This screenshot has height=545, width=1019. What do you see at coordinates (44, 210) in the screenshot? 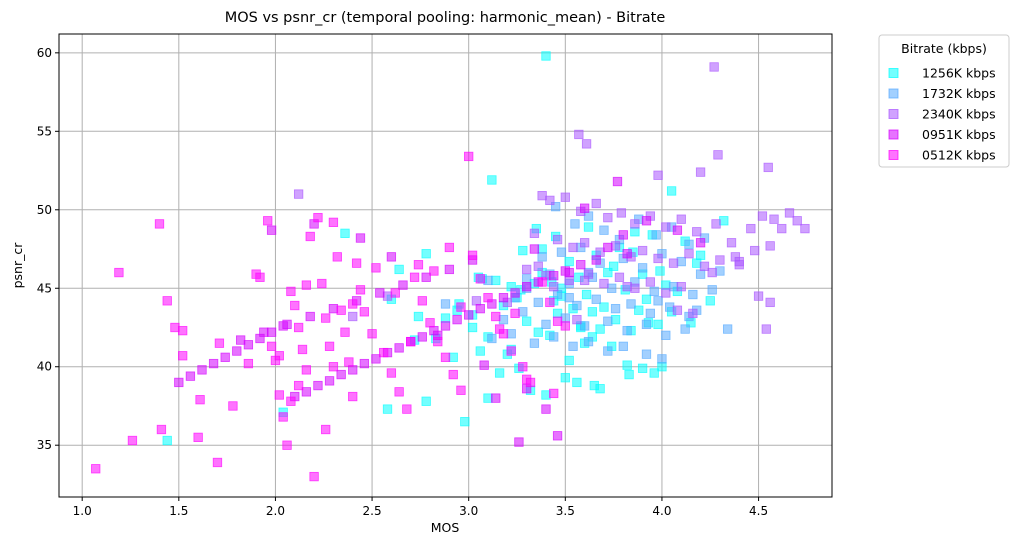
I see `y-tick-label: 50` at bounding box center [44, 210].